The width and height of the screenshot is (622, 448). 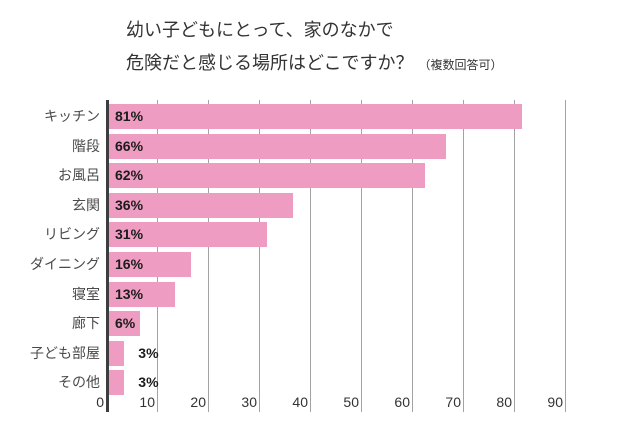 What do you see at coordinates (65, 352) in the screenshot?
I see `category-label-子ども部屋: 子ども部屋` at bounding box center [65, 352].